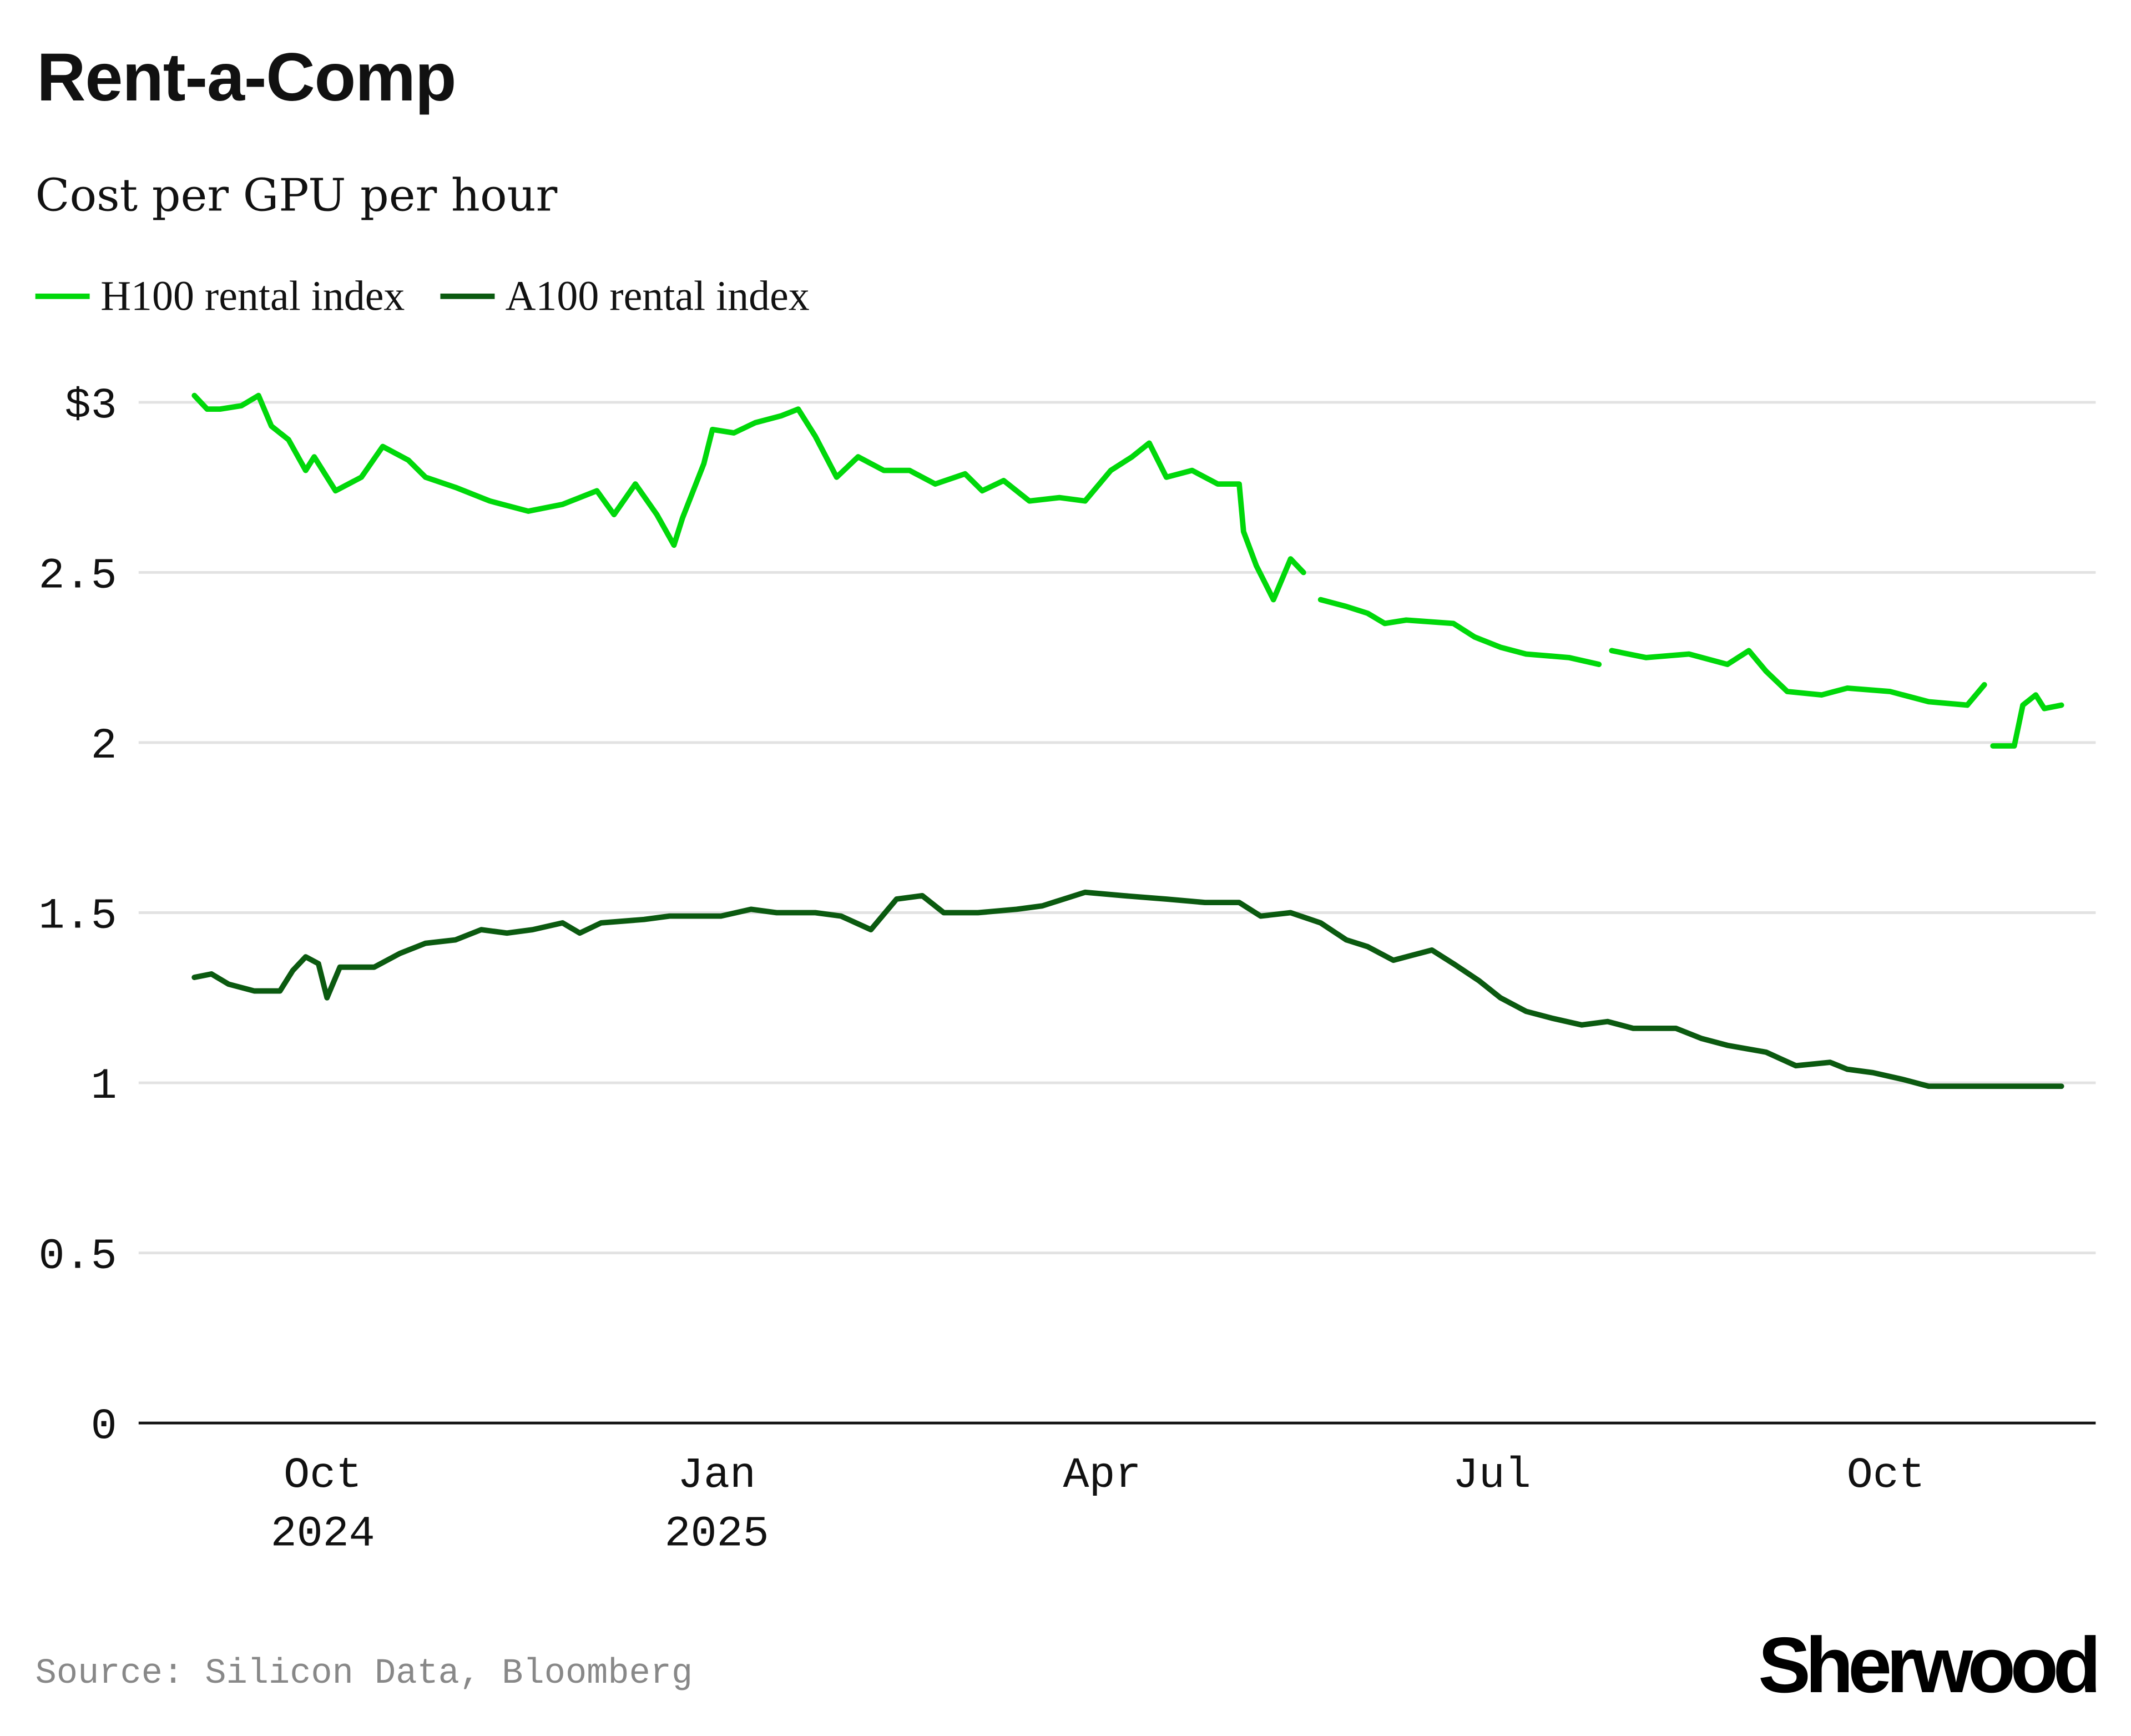 This screenshot has width=2131, height=1736. Describe the element at coordinates (657, 295) in the screenshot. I see `legend-label-a100: A100 rental index` at that location.